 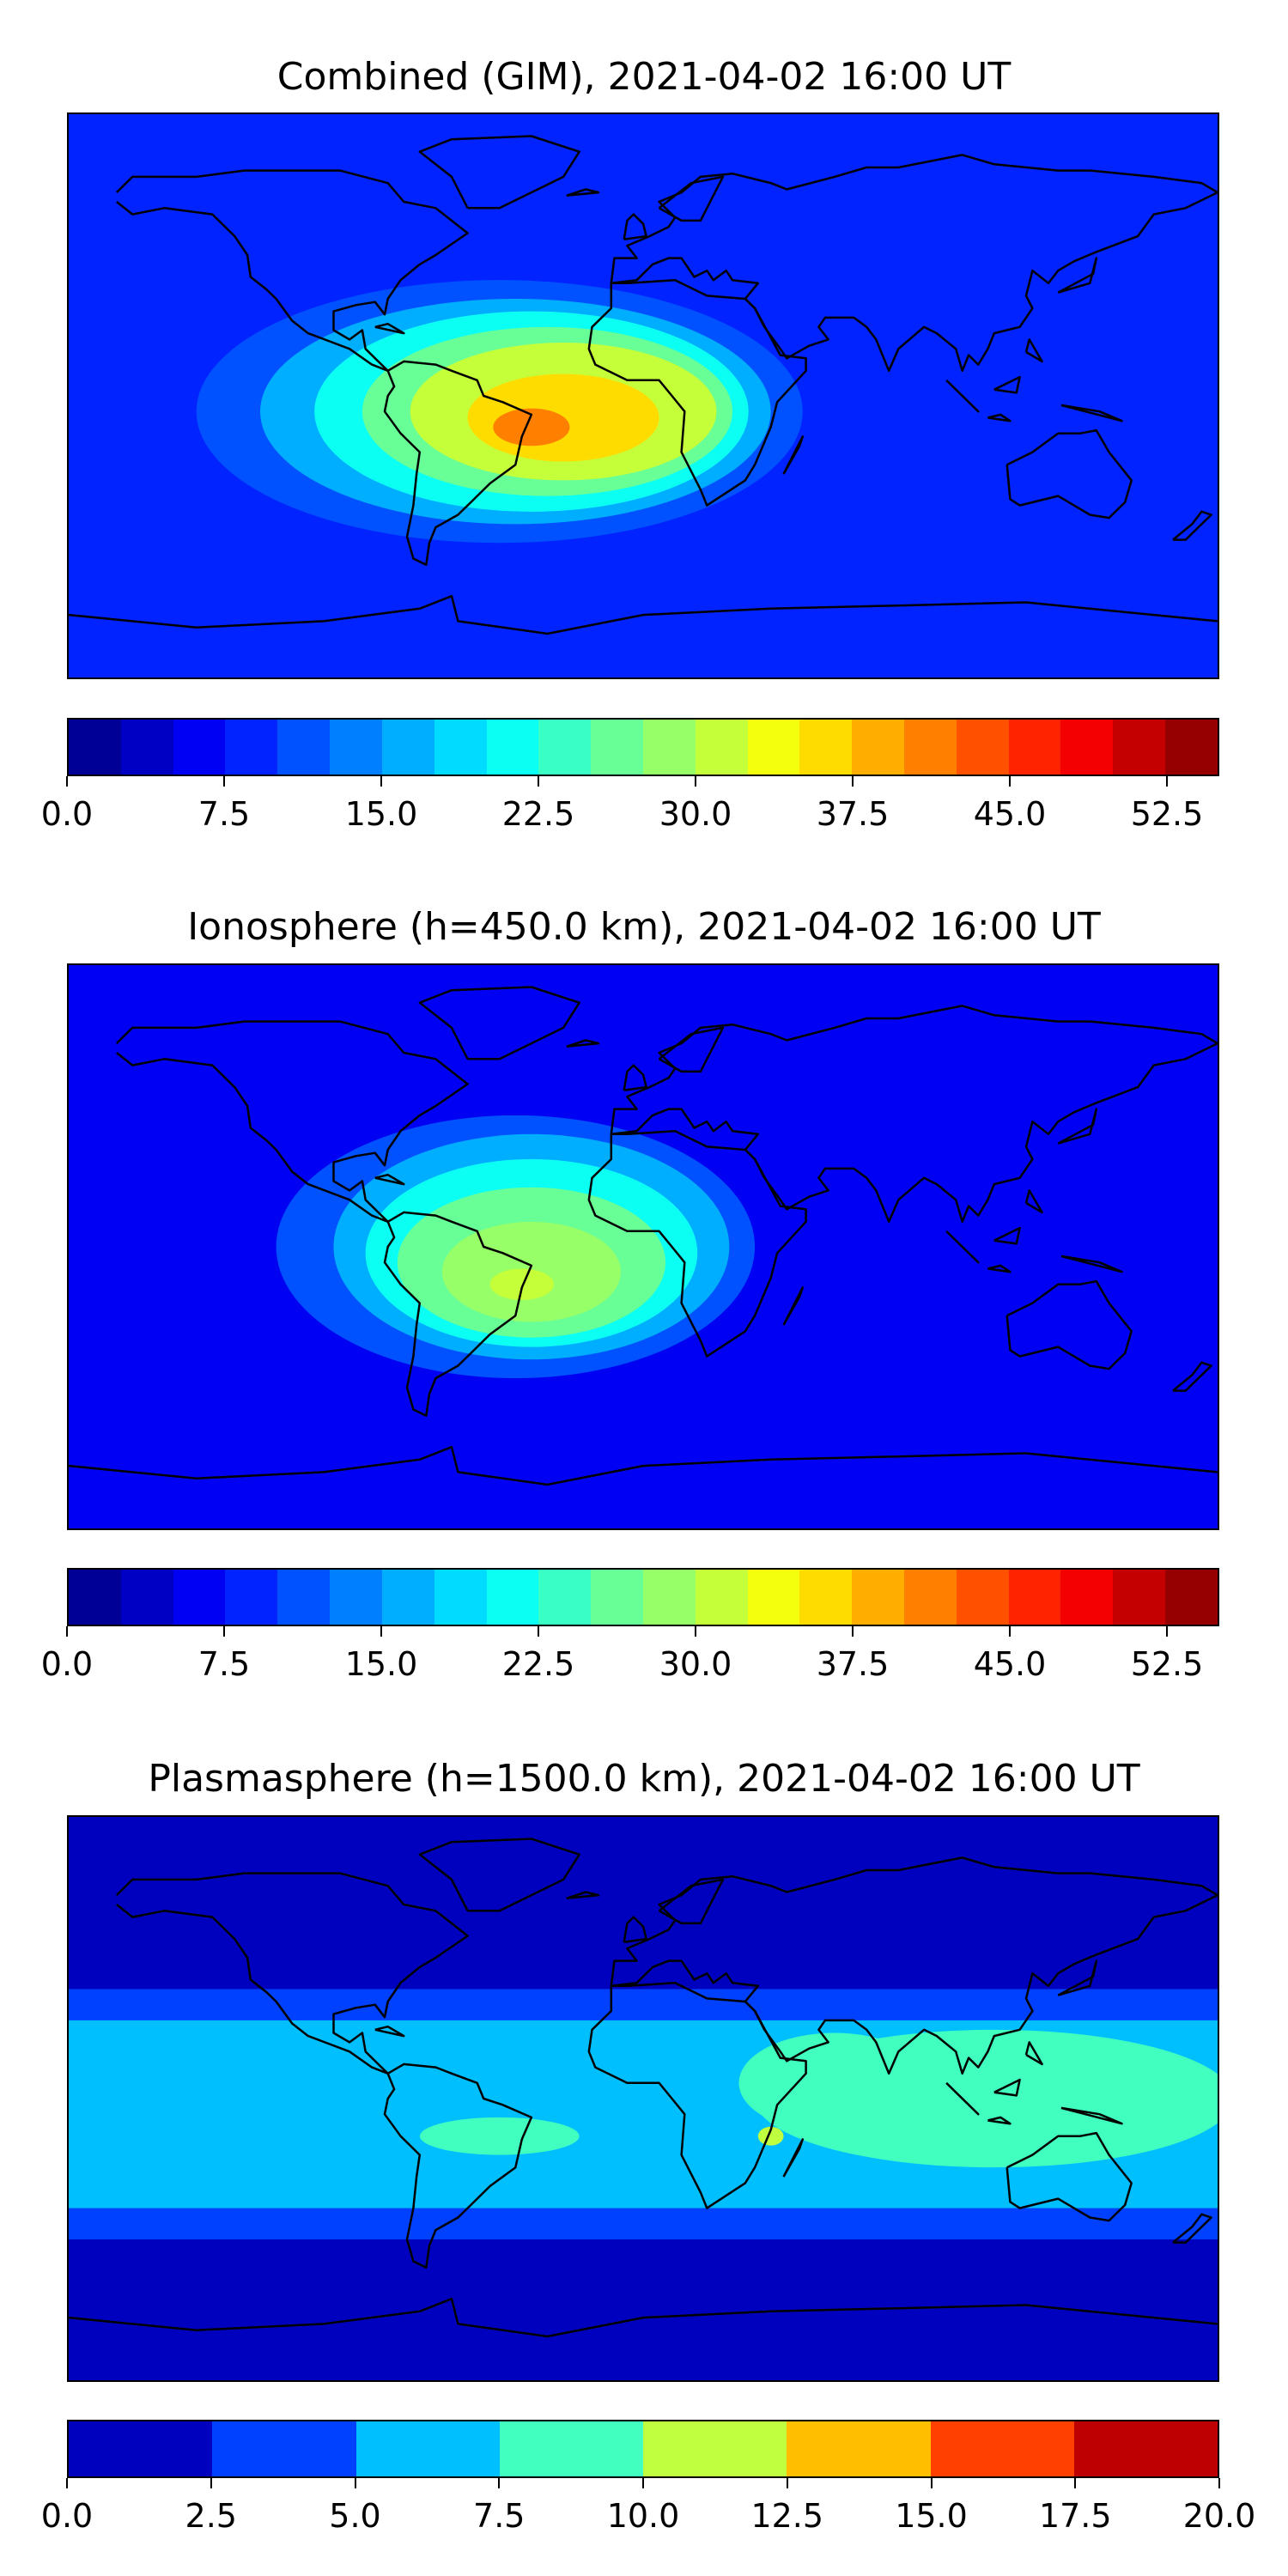 I want to click on colorbar-ticks-combined: 0.0 7.5 15.0 22.5 30.0 37.5 45.0 52.5, so click(x=630, y=804).